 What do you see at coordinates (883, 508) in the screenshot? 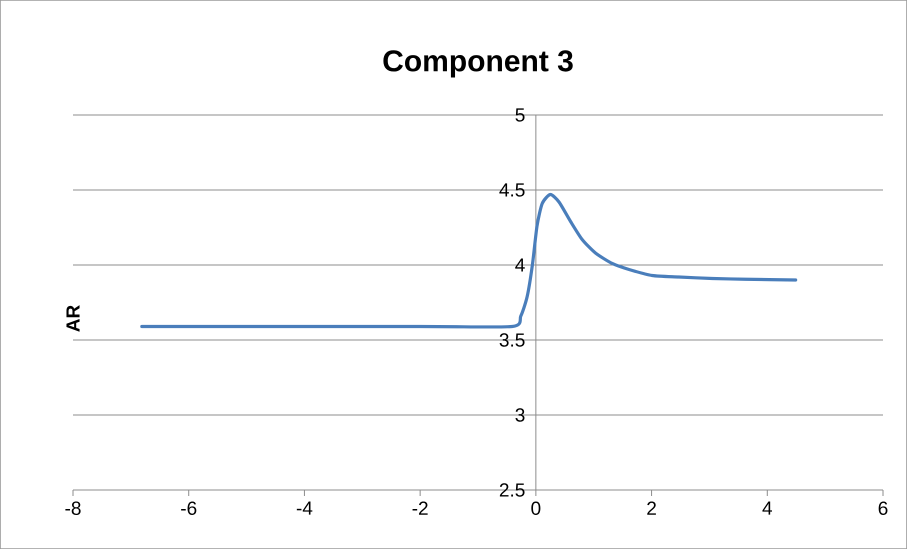
I see `x-tick-label: 6` at bounding box center [883, 508].